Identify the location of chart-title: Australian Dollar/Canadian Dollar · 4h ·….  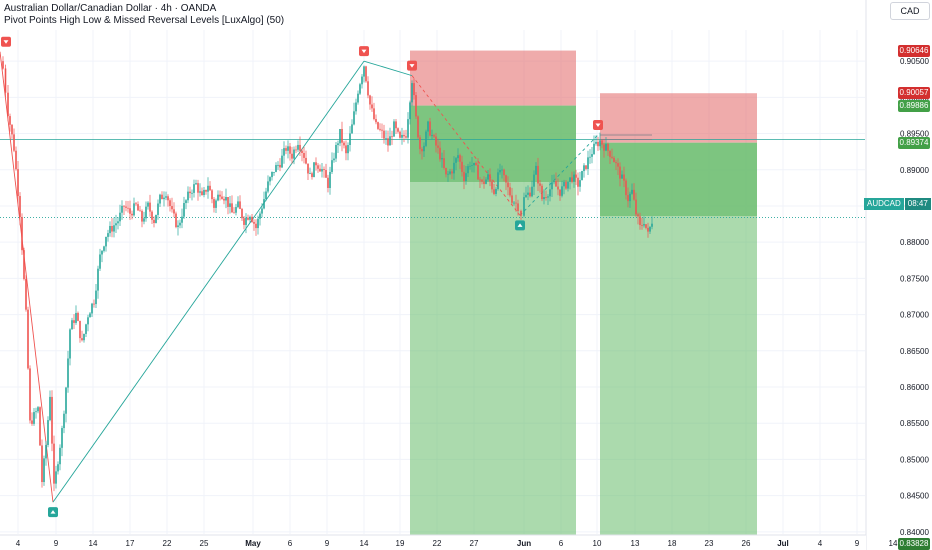
(110, 8).